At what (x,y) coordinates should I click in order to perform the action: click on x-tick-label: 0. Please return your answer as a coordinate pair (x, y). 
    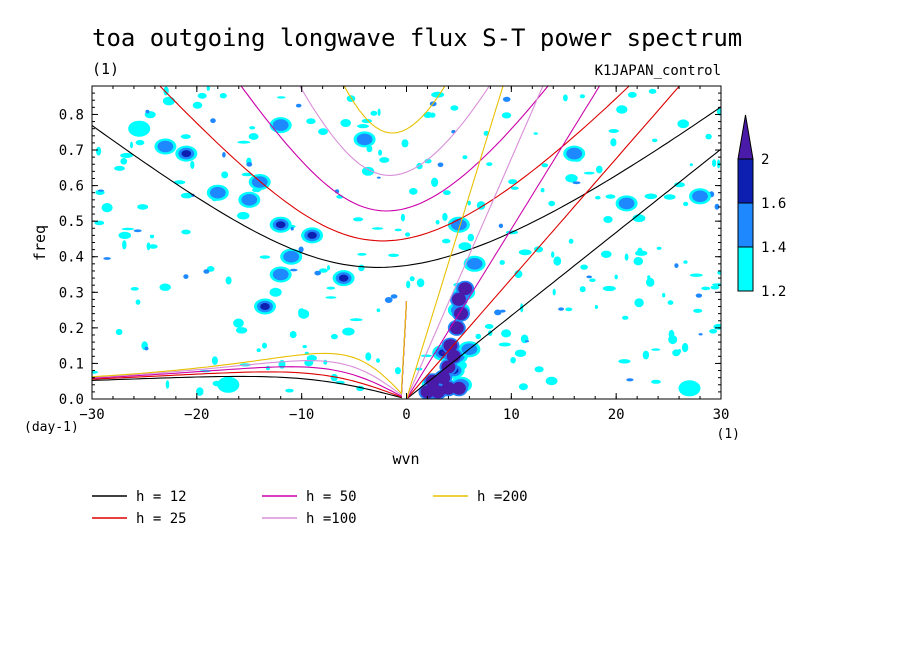
    Looking at the image, I should click on (406, 415).